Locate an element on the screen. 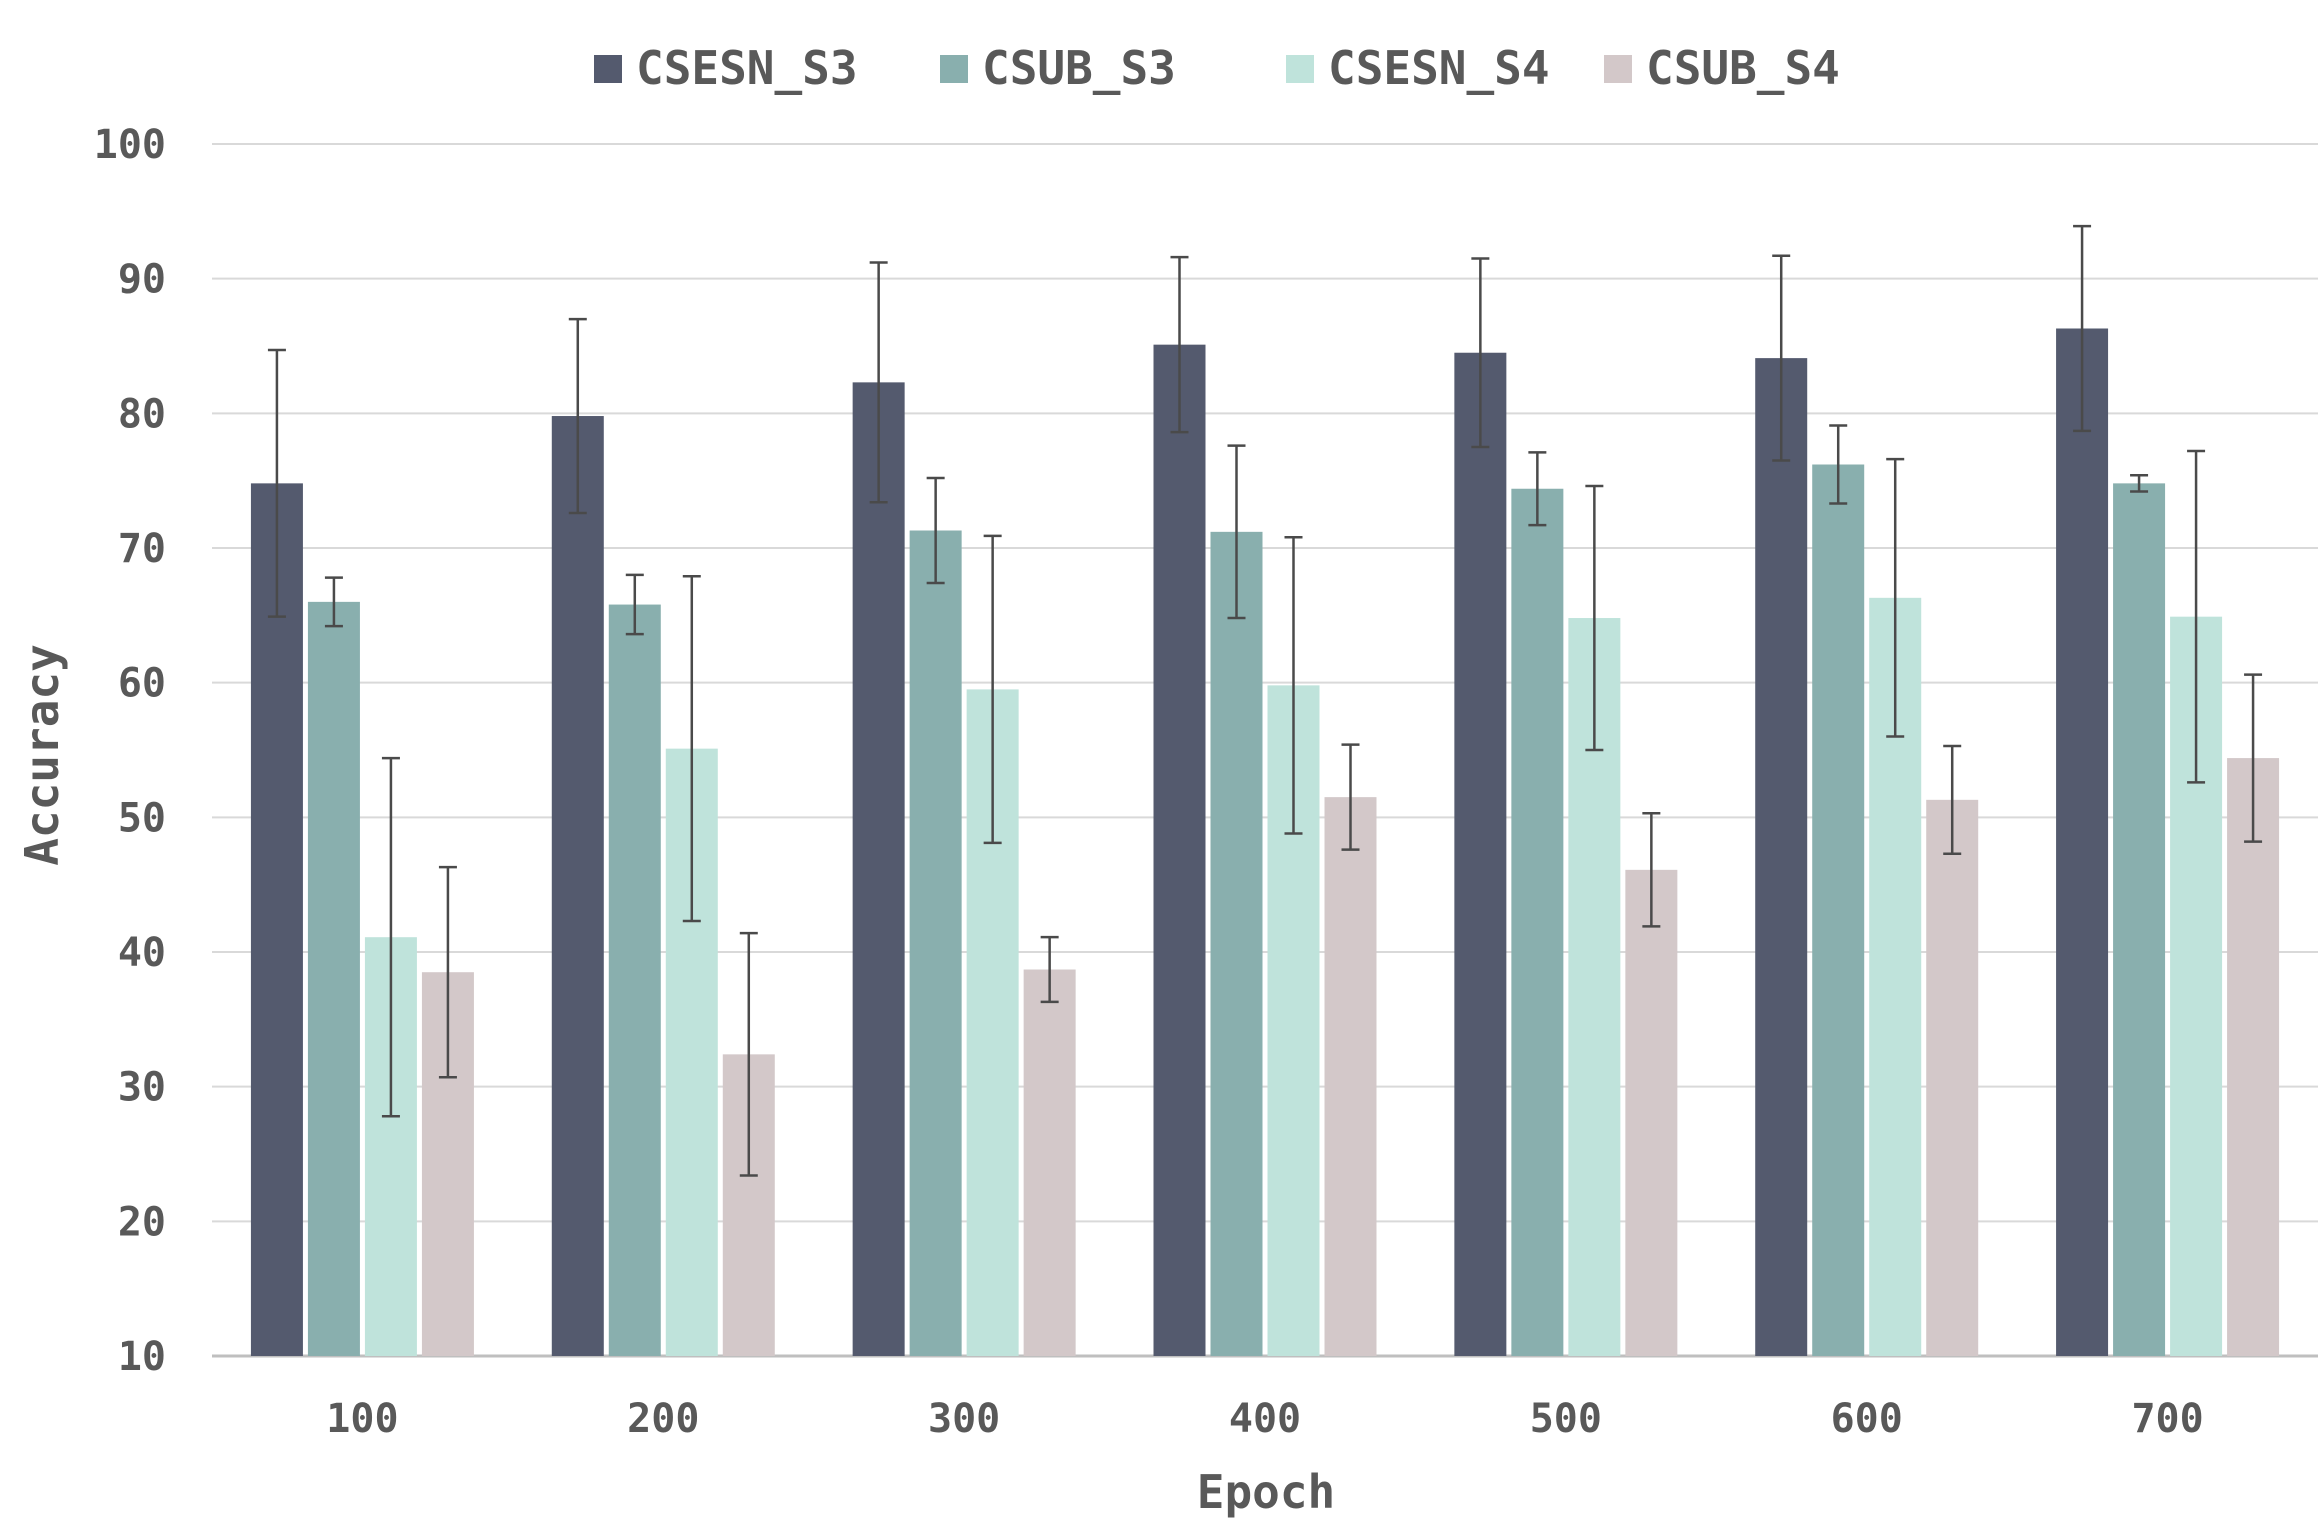  x-tick-label: 500 is located at coordinates (1566, 1419).